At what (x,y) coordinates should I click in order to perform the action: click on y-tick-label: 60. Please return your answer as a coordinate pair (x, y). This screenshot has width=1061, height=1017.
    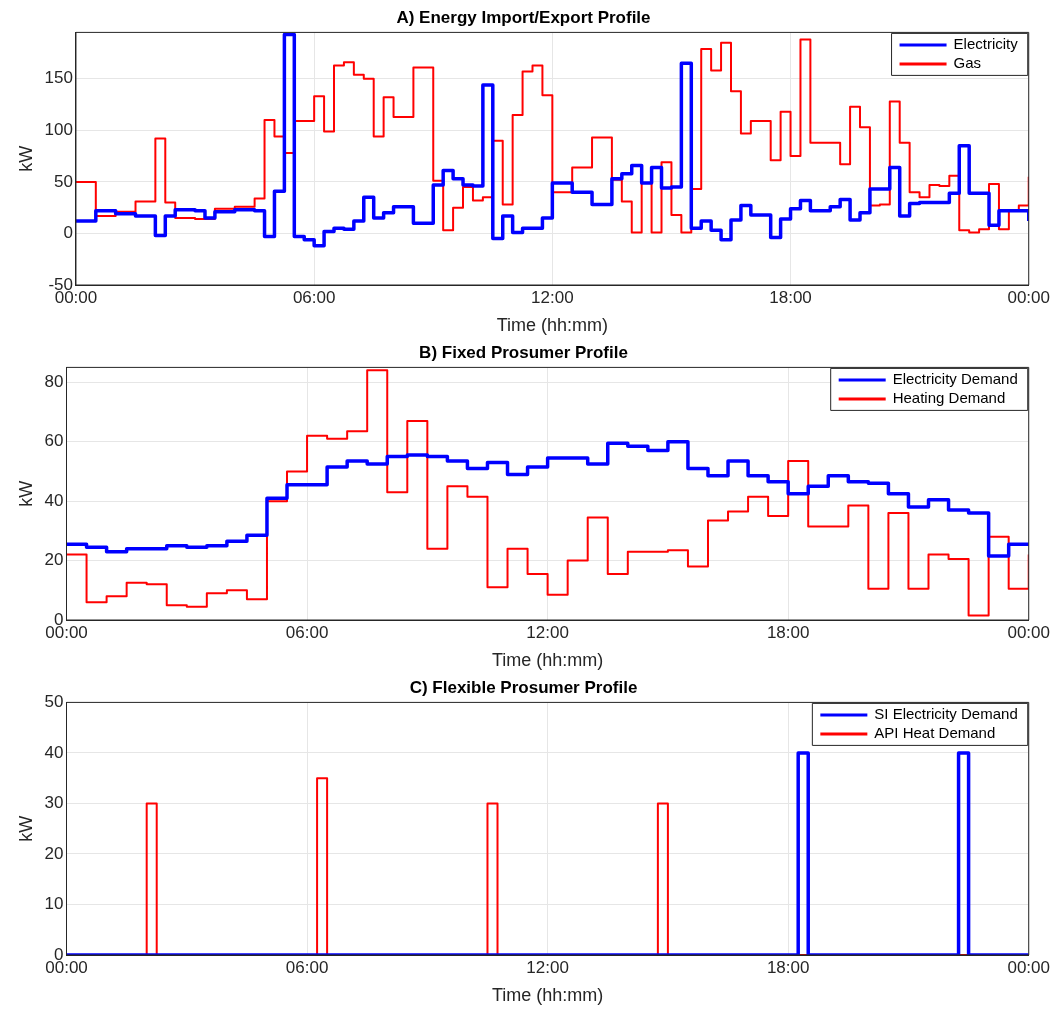
    Looking at the image, I should click on (54, 441).